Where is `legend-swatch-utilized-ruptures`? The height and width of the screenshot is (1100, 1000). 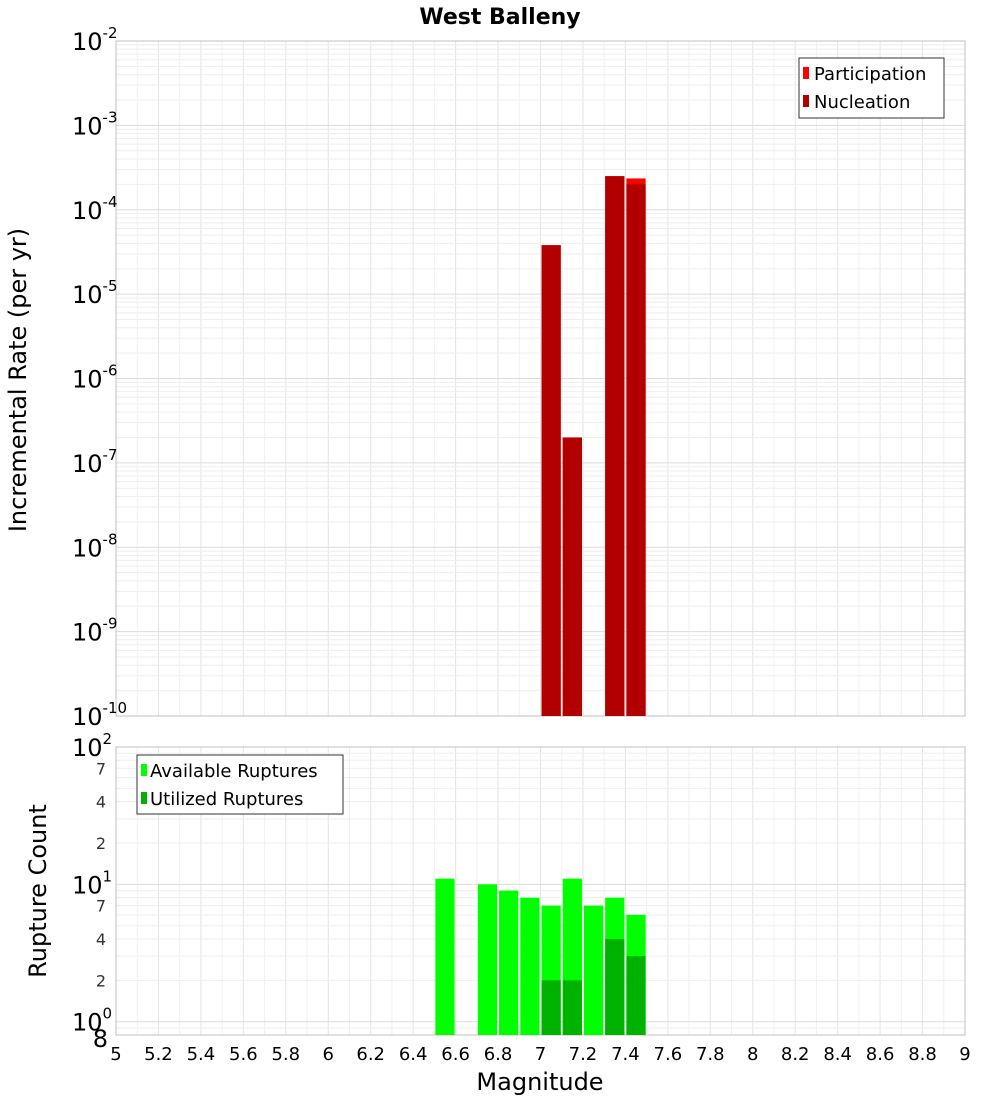 legend-swatch-utilized-ruptures is located at coordinates (144, 798).